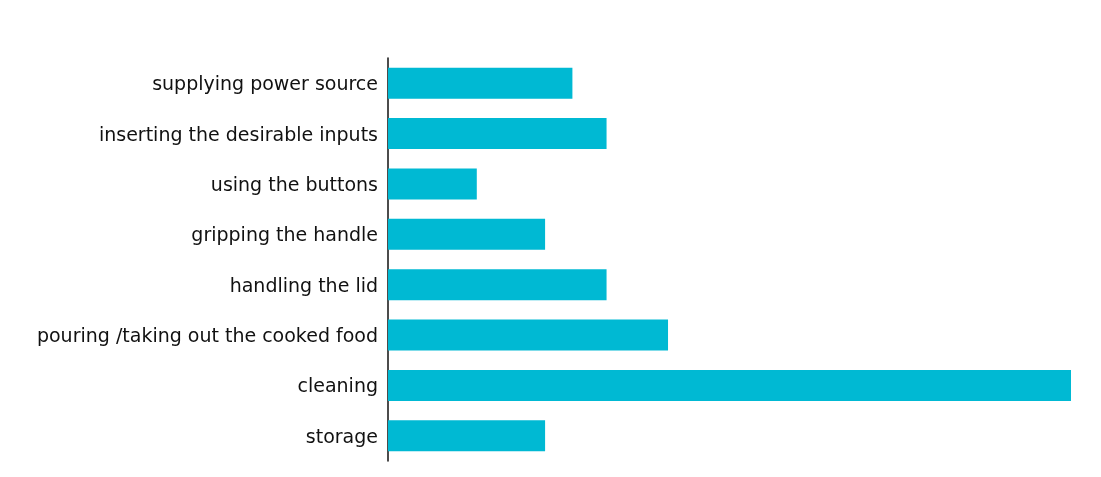  I want to click on y-tick-label: supplying power source, so click(265, 83).